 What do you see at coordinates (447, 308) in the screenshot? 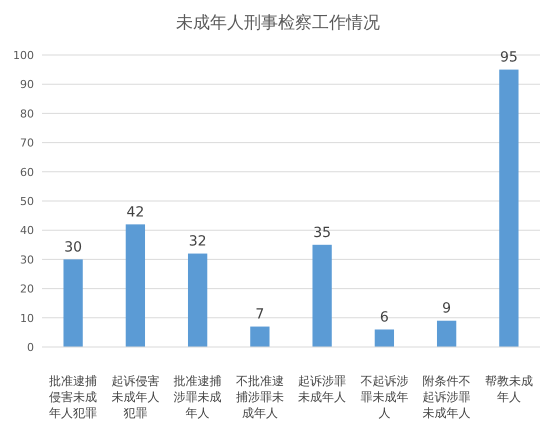
I see `data-label: 9` at bounding box center [447, 308].